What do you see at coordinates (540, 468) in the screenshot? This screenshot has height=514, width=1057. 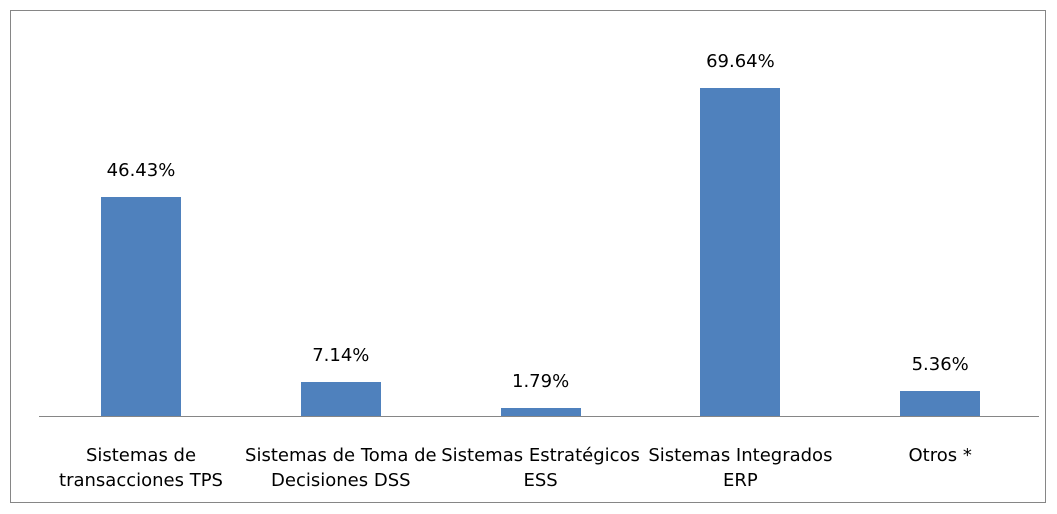 I see `x-tick-label: Sistemas Estratégicos ESS` at bounding box center [540, 468].